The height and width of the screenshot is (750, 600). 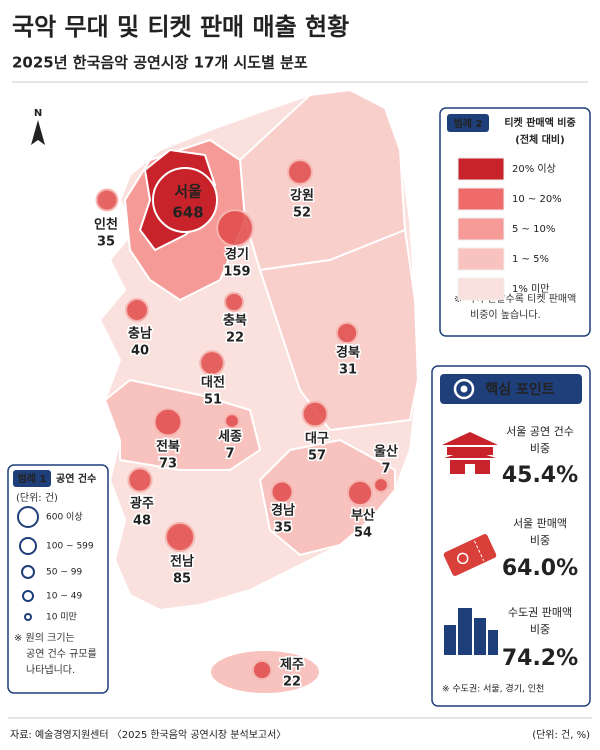 What do you see at coordinates (470, 453) in the screenshot?
I see `palace-icon` at bounding box center [470, 453].